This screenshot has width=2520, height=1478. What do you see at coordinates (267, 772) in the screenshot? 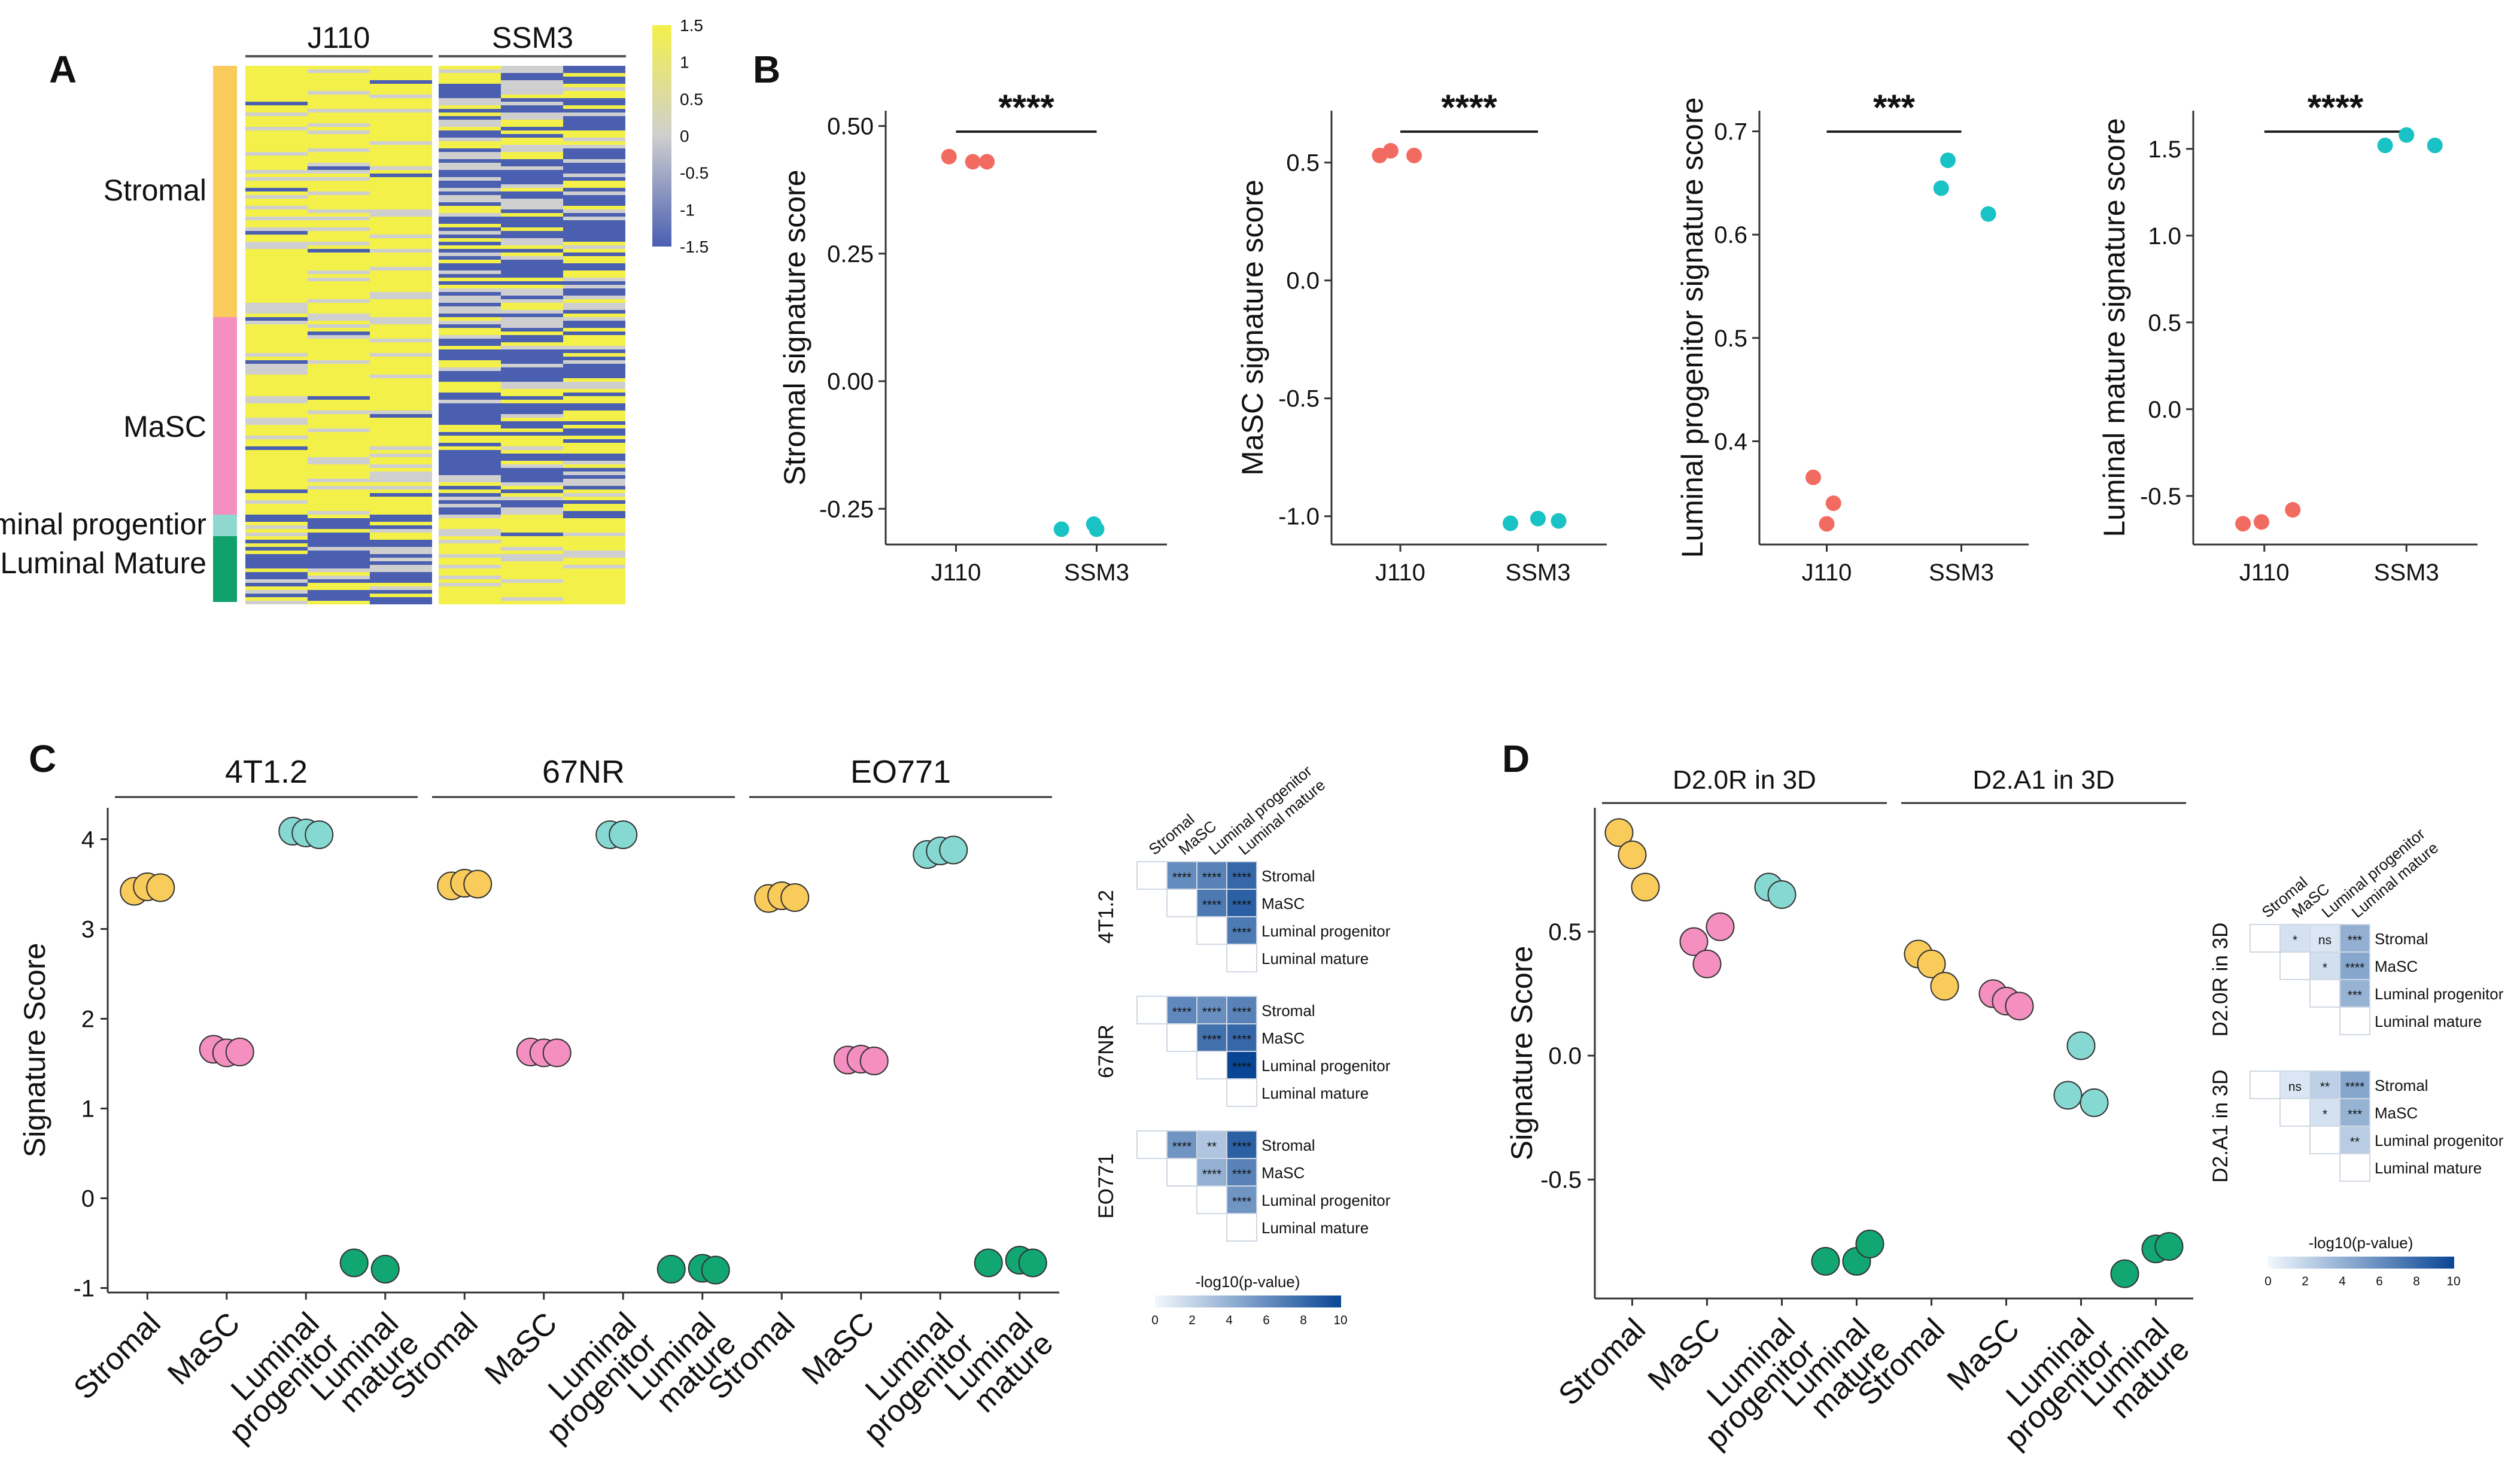
I see `facet-title: 4T1.2` at bounding box center [267, 772].